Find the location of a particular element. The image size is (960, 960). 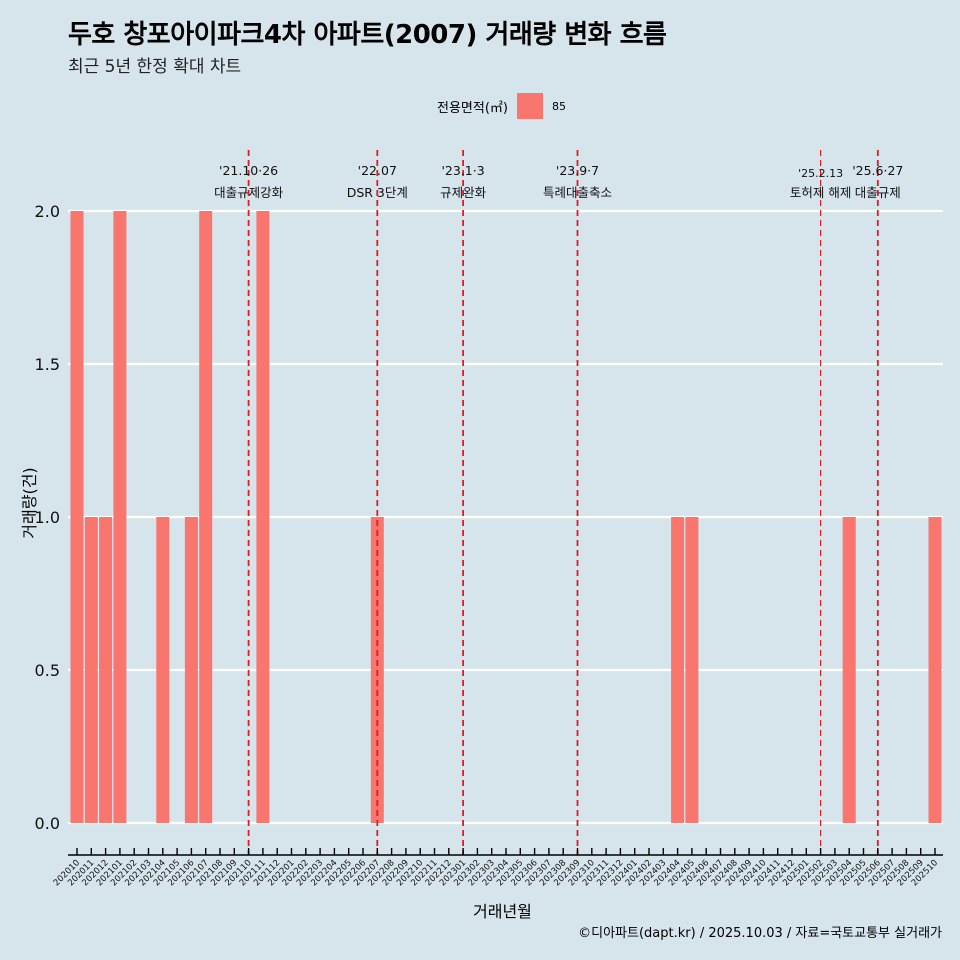

y-axis-title: 거래량(건) is located at coordinates (29, 503).